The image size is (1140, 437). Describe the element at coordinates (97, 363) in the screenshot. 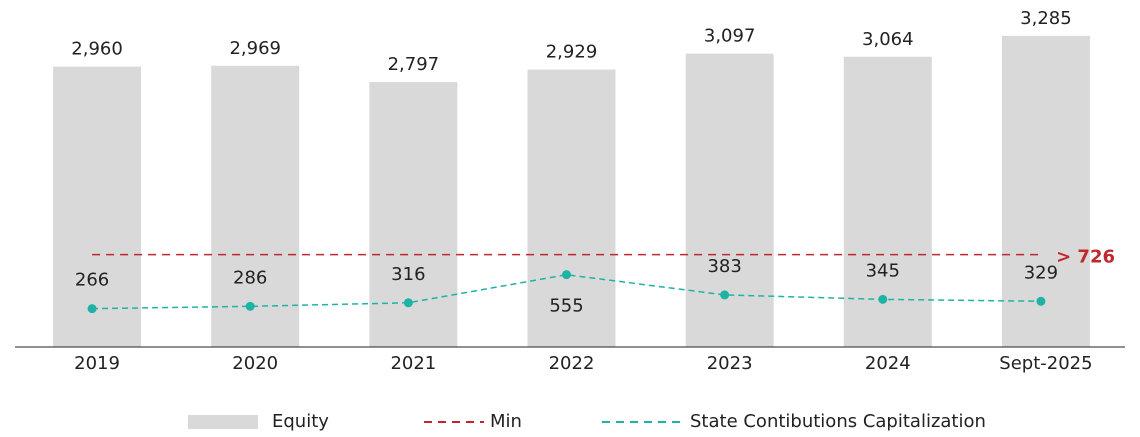

I see `x-tick-label: 2019` at that location.